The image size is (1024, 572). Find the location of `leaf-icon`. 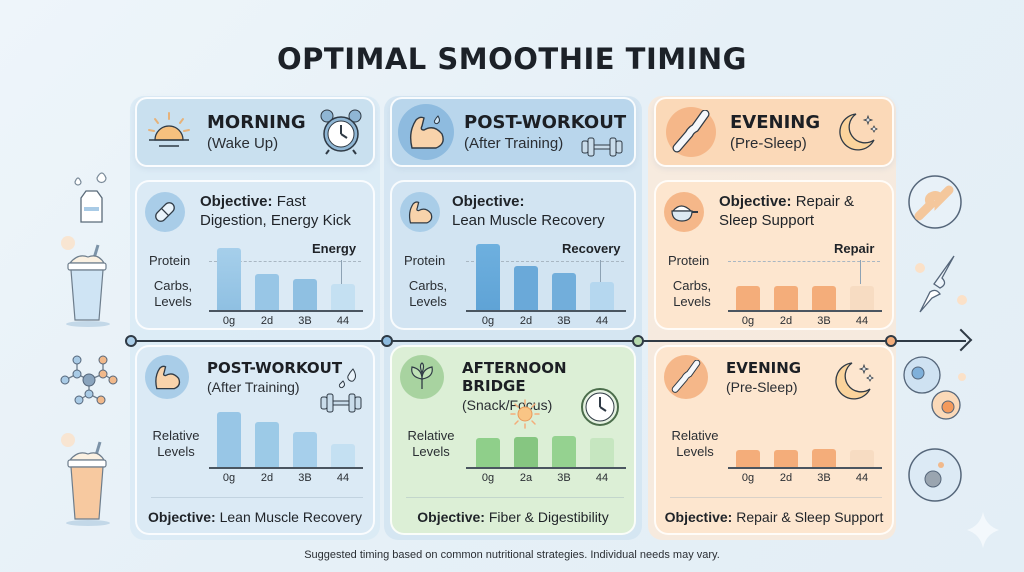

leaf-icon is located at coordinates (422, 375).